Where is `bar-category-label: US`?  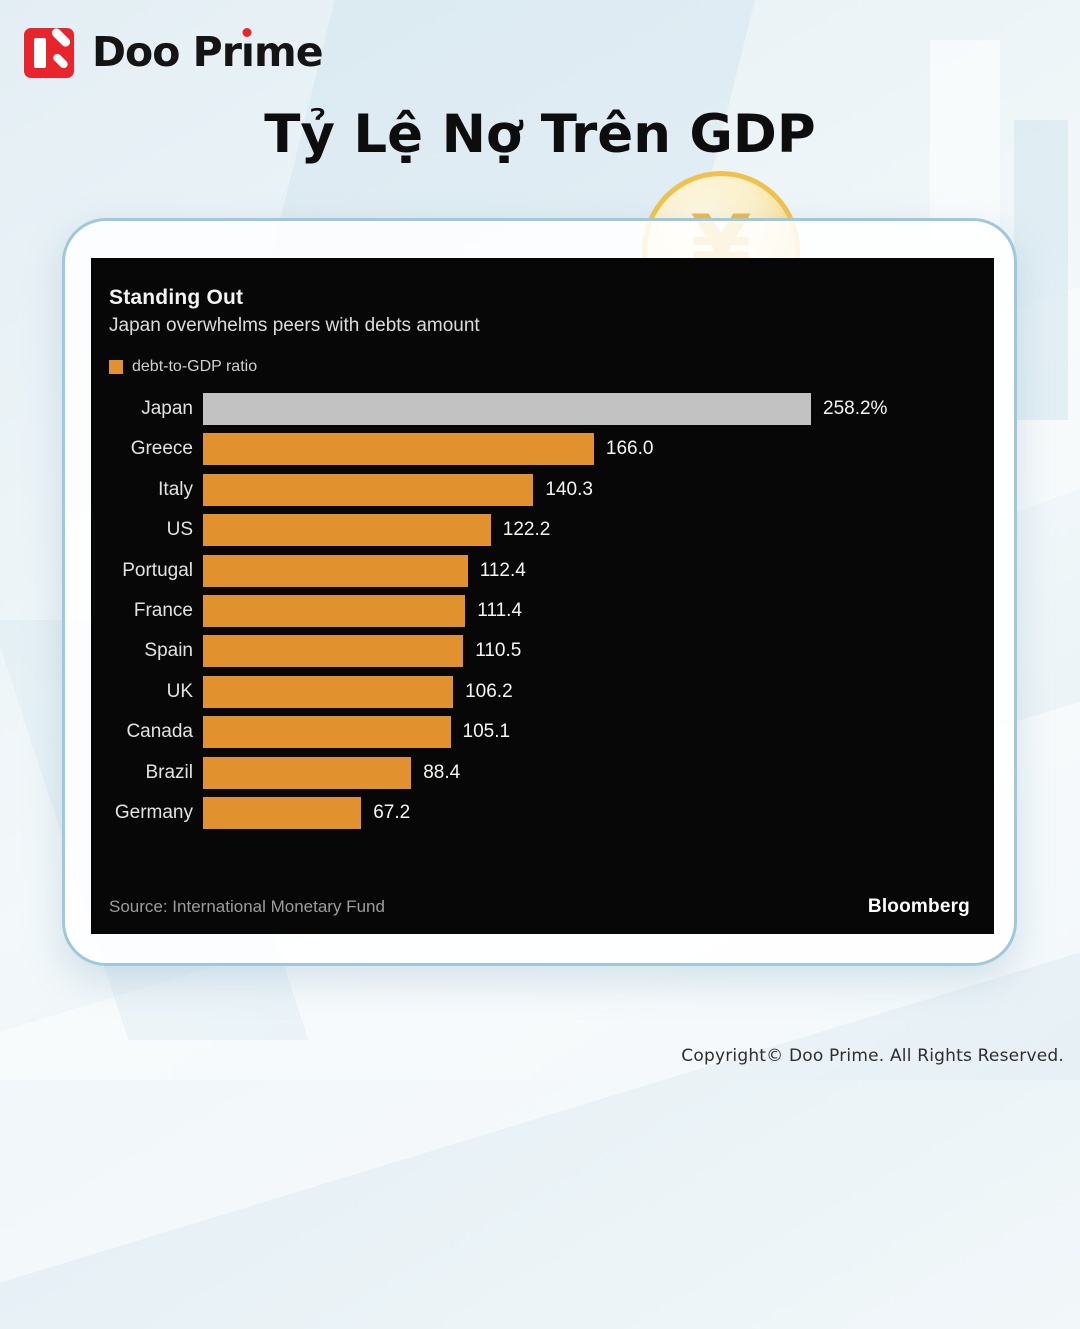 bar-category-label: US is located at coordinates (179, 530).